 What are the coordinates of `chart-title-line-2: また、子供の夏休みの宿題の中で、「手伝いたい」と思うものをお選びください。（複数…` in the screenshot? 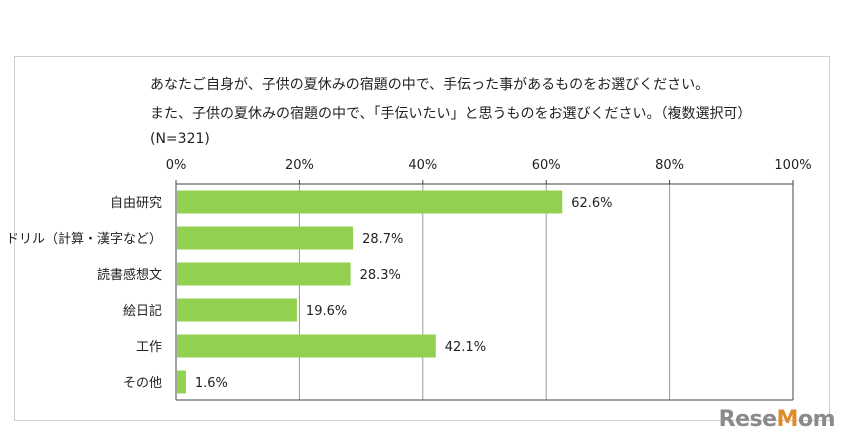 It's located at (451, 114).